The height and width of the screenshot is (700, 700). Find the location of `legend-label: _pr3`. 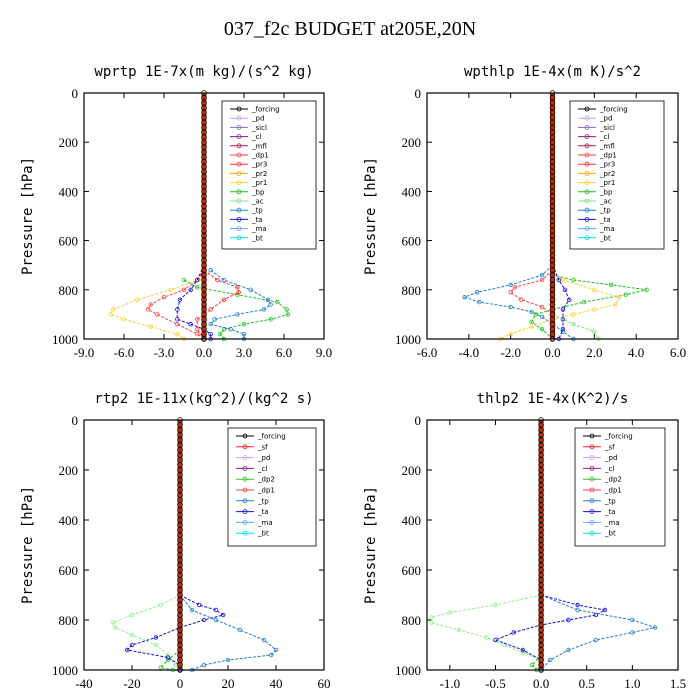

legend-label: _pr3 is located at coordinates (259, 165).